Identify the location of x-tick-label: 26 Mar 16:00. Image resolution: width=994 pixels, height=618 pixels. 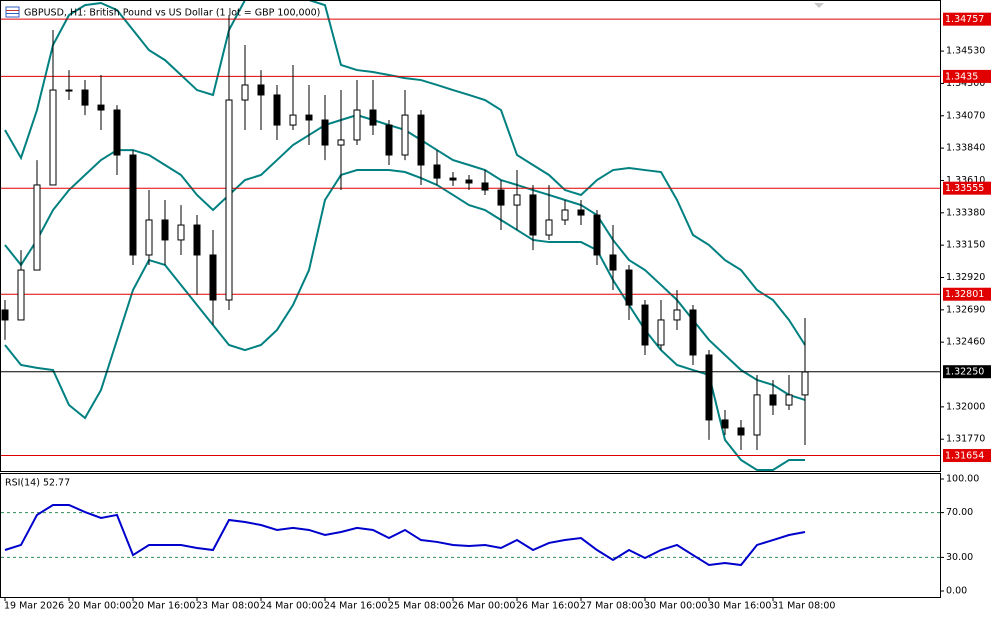
(547, 606).